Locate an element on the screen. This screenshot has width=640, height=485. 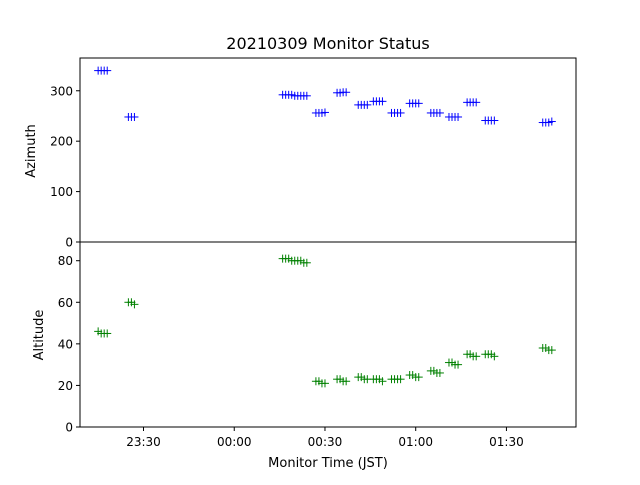
time-x-tick-label: 00:30 is located at coordinates (325, 442).